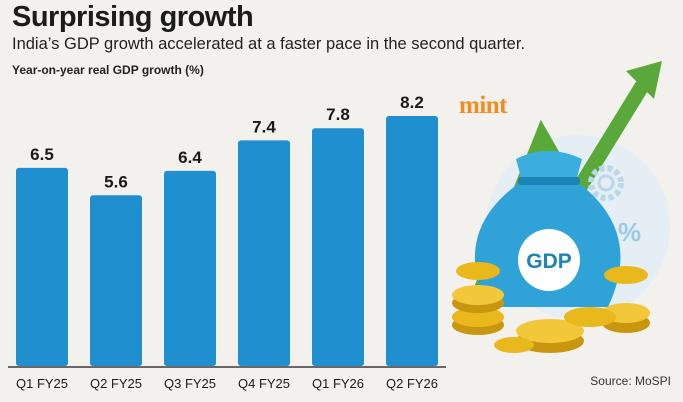 The image size is (683, 402). Describe the element at coordinates (547, 229) in the screenshot. I see `money-bag-icon` at that location.